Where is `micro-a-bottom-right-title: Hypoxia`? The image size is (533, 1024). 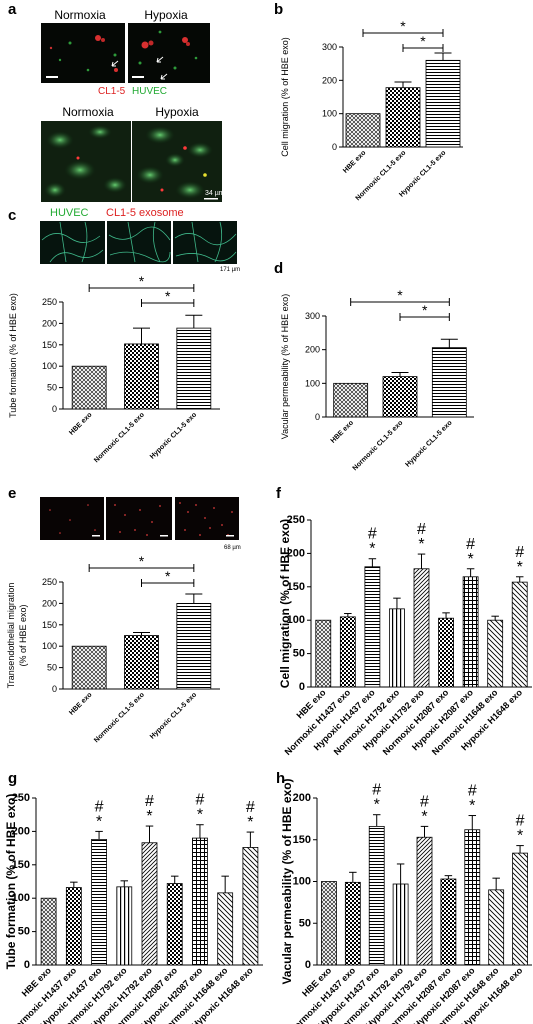 micro-a-bottom-right-title: Hypoxia is located at coordinates (177, 112).